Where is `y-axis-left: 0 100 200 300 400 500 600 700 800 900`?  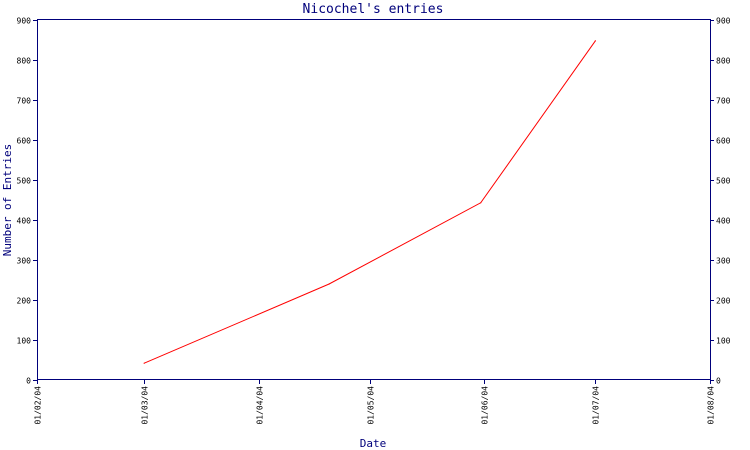
y-axis-left: 0 100 200 300 400 500 600 700 800 900 is located at coordinates (27, 201).